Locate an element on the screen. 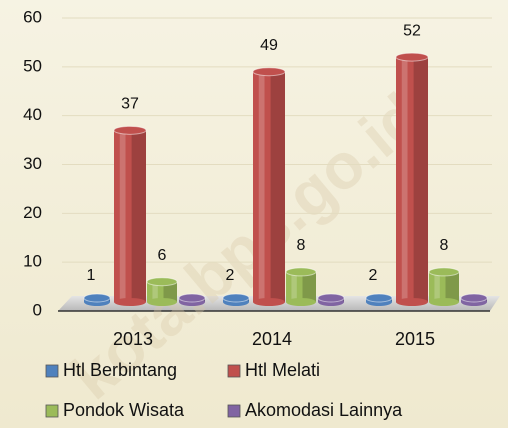 This screenshot has width=508, height=428. y-tick-label: 40 is located at coordinates (32, 114).